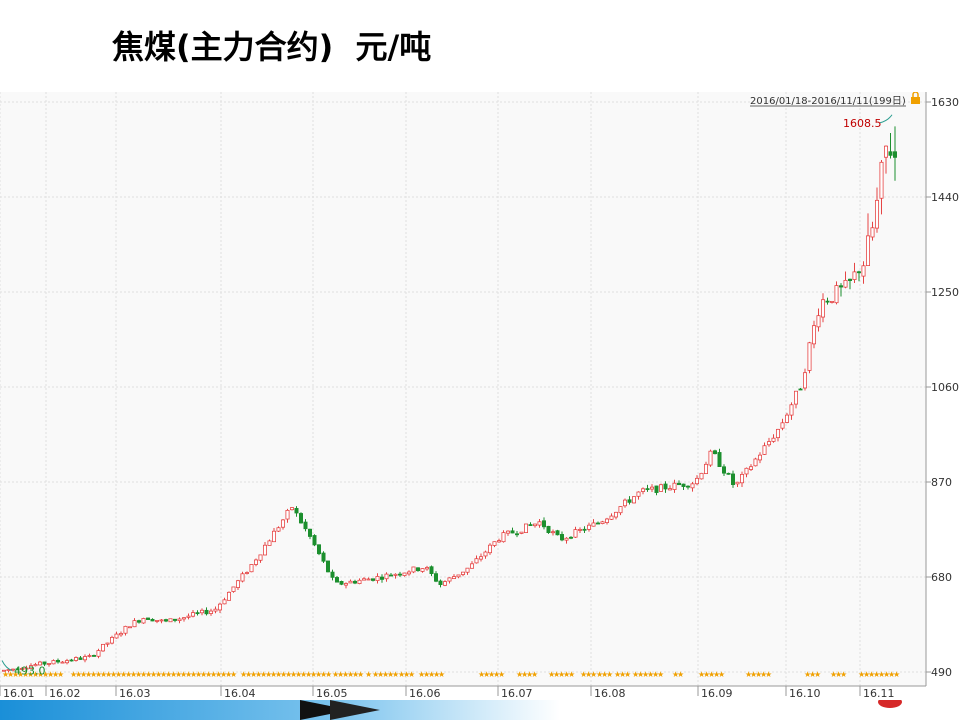  What do you see at coordinates (890, 704) in the screenshot?
I see `footer-red-mark` at bounding box center [890, 704].